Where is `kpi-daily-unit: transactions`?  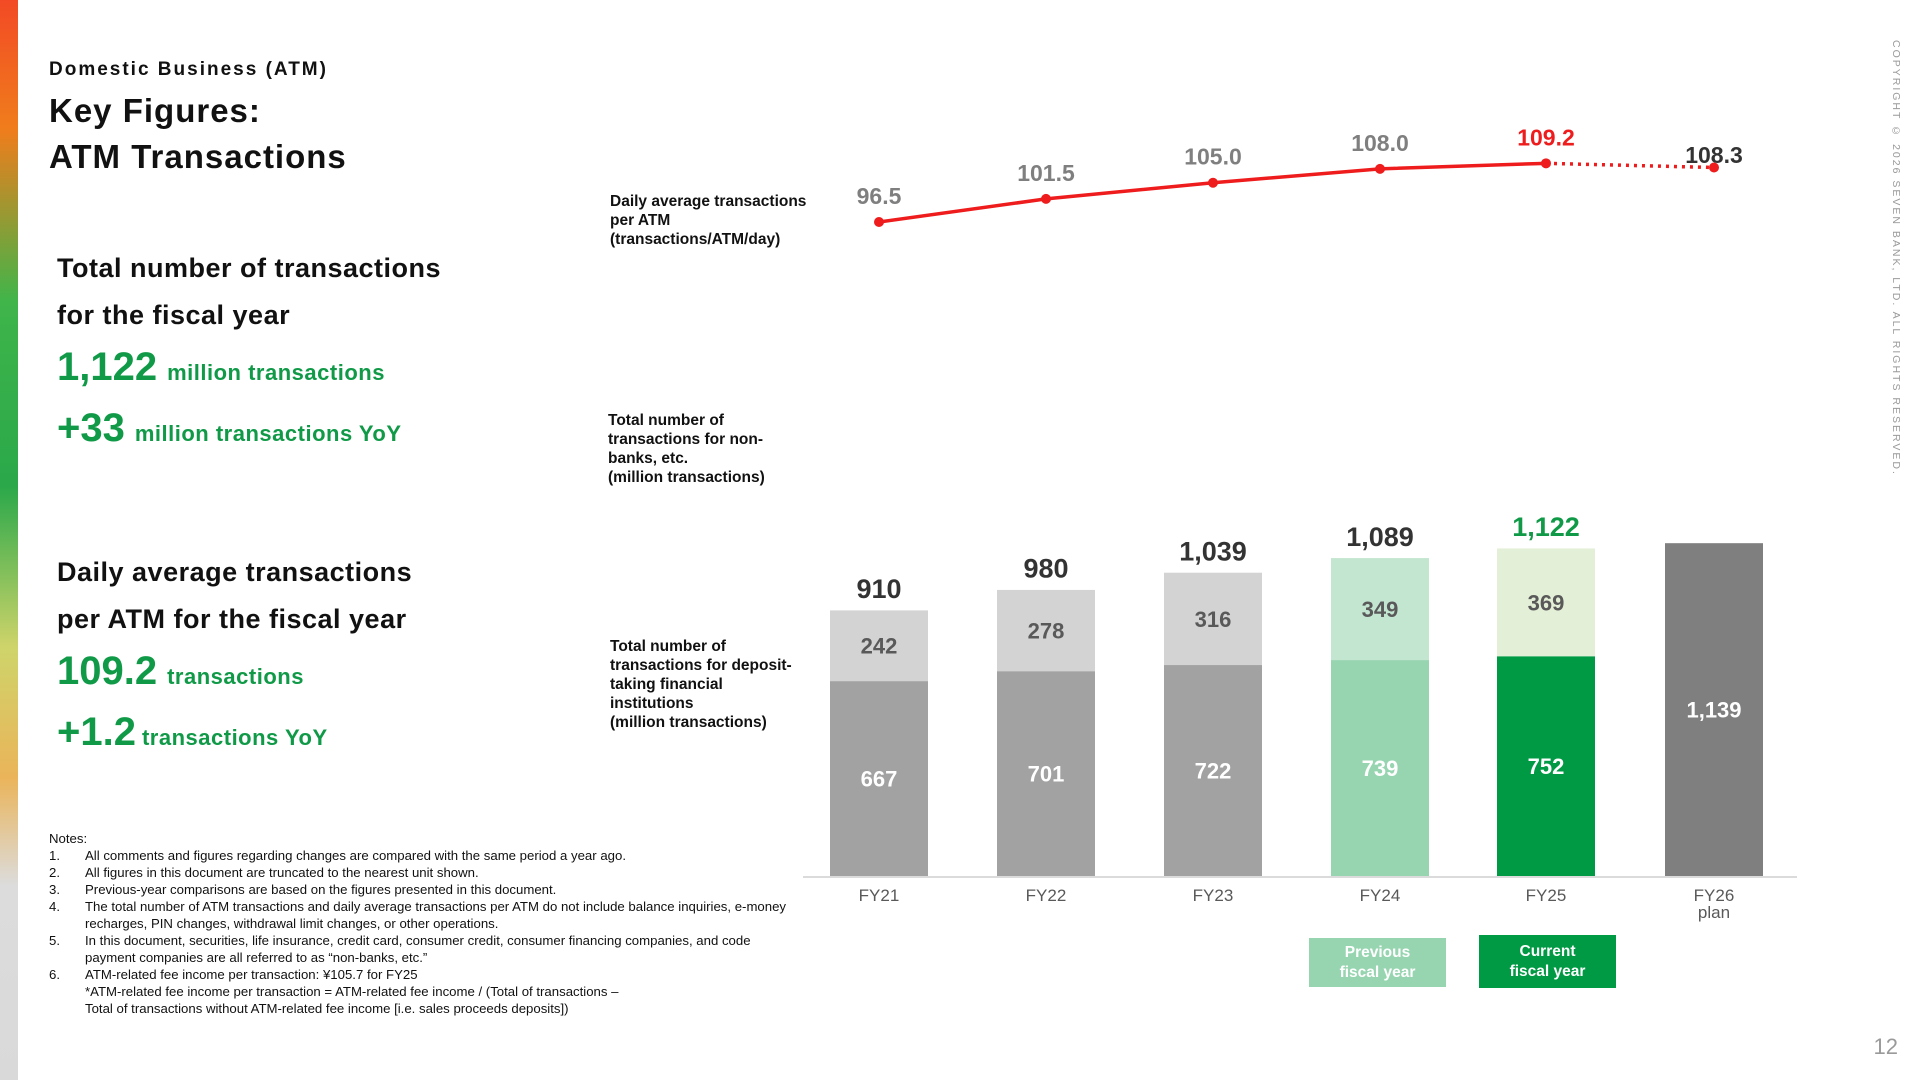
kpi-daily-unit: transactions is located at coordinates (235, 676).